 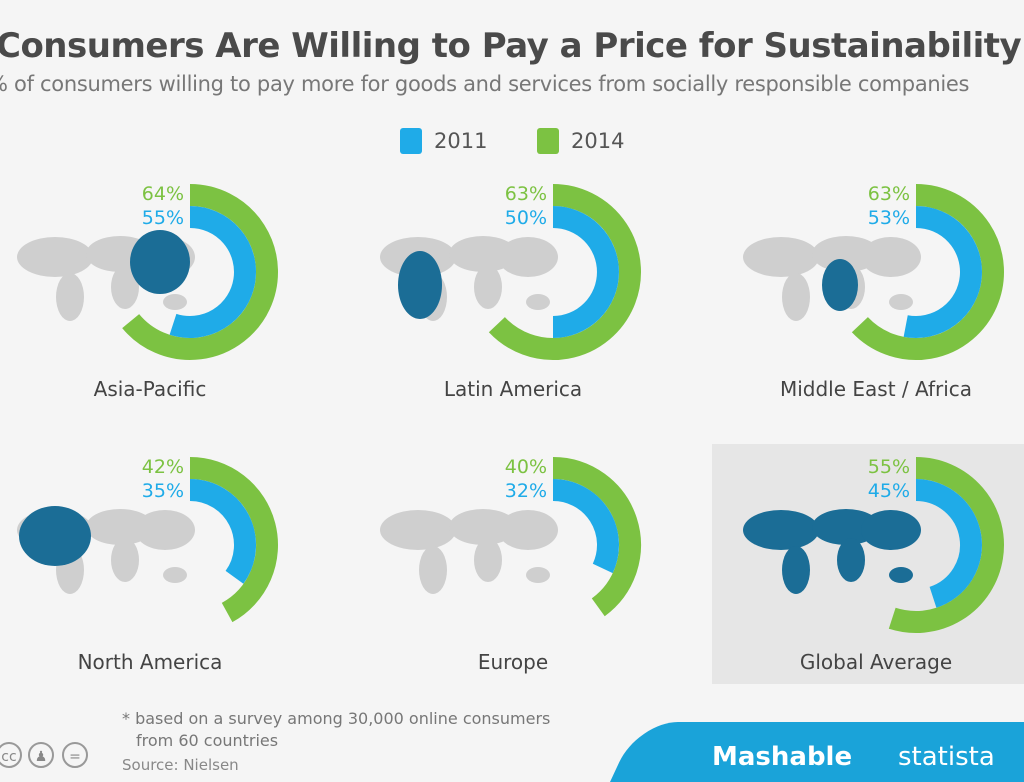 What do you see at coordinates (163, 491) in the screenshot?
I see `label-2011-north-america: 35%` at bounding box center [163, 491].